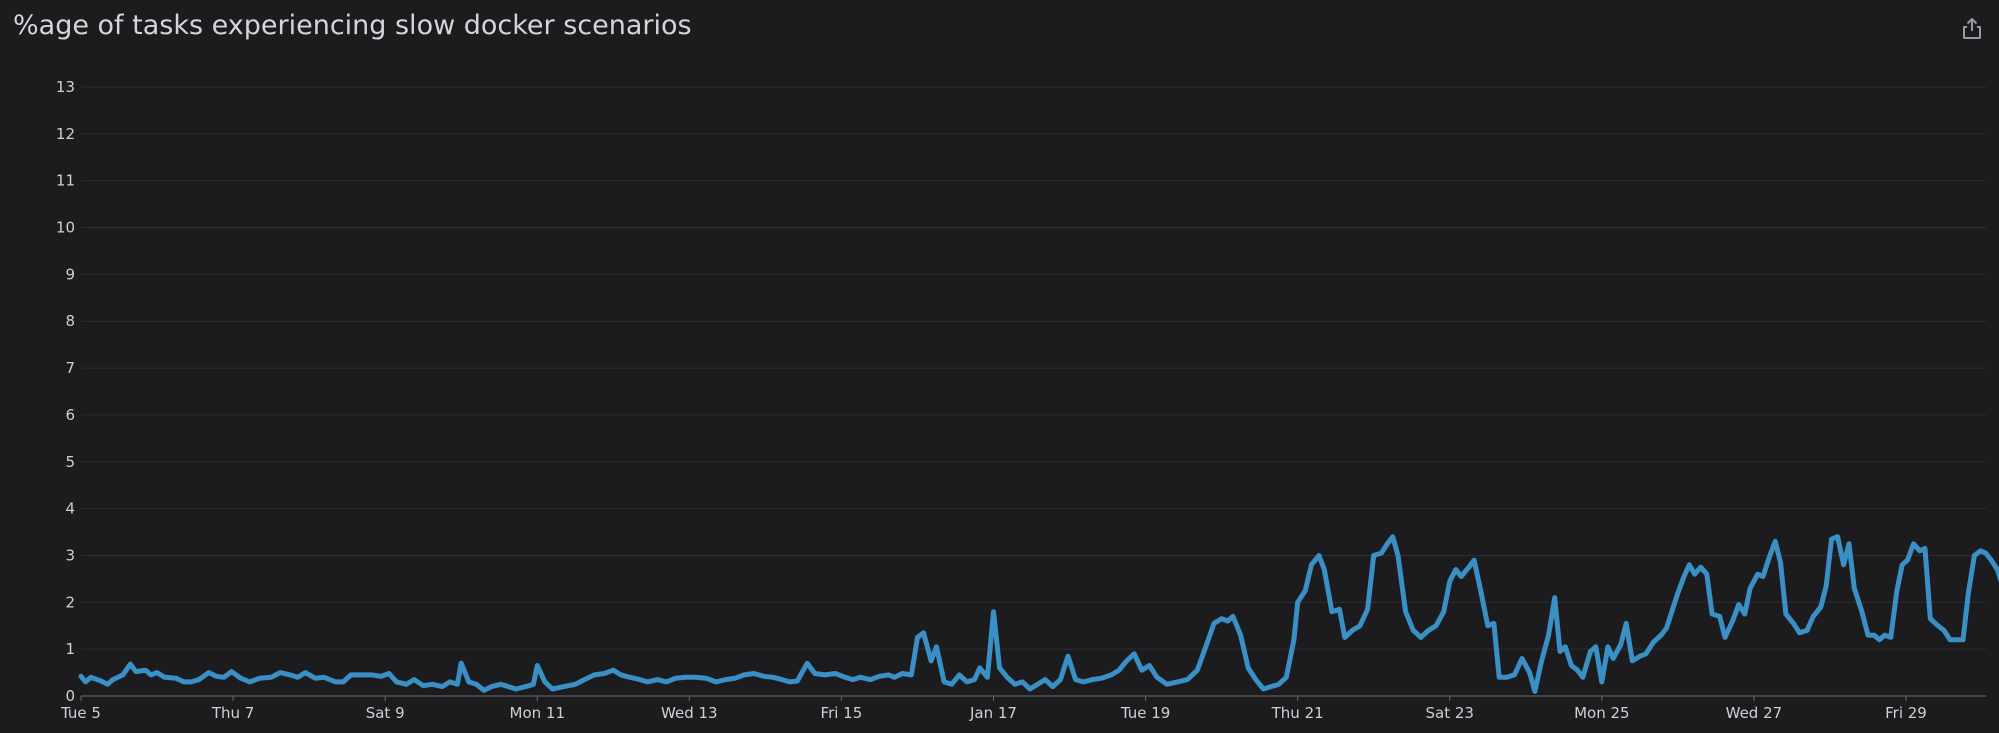 The image size is (1999, 733). I want to click on x-tick-label: Tue 19, so click(1145, 713).